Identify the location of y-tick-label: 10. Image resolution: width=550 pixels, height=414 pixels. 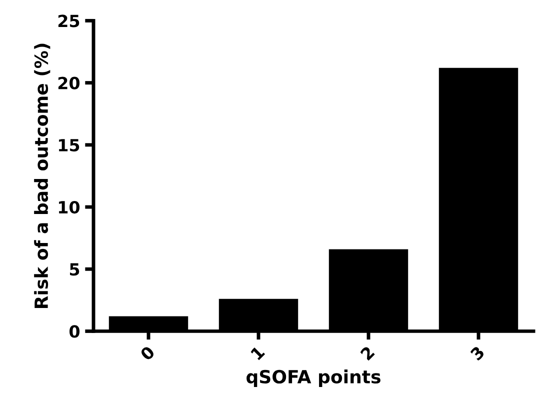
(69, 207).